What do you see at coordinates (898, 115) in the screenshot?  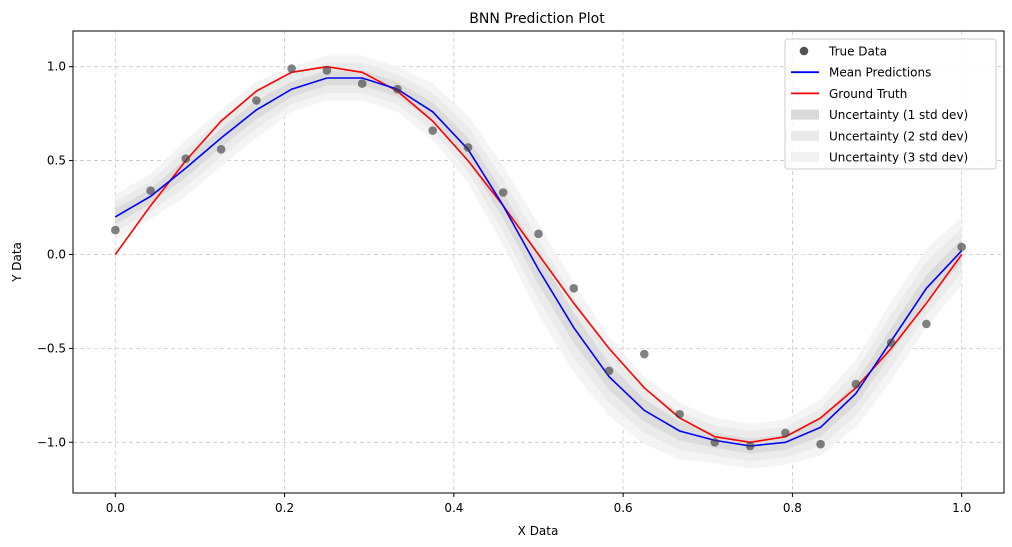 I see `legend-label: Uncertainty (1 std dev)` at bounding box center [898, 115].